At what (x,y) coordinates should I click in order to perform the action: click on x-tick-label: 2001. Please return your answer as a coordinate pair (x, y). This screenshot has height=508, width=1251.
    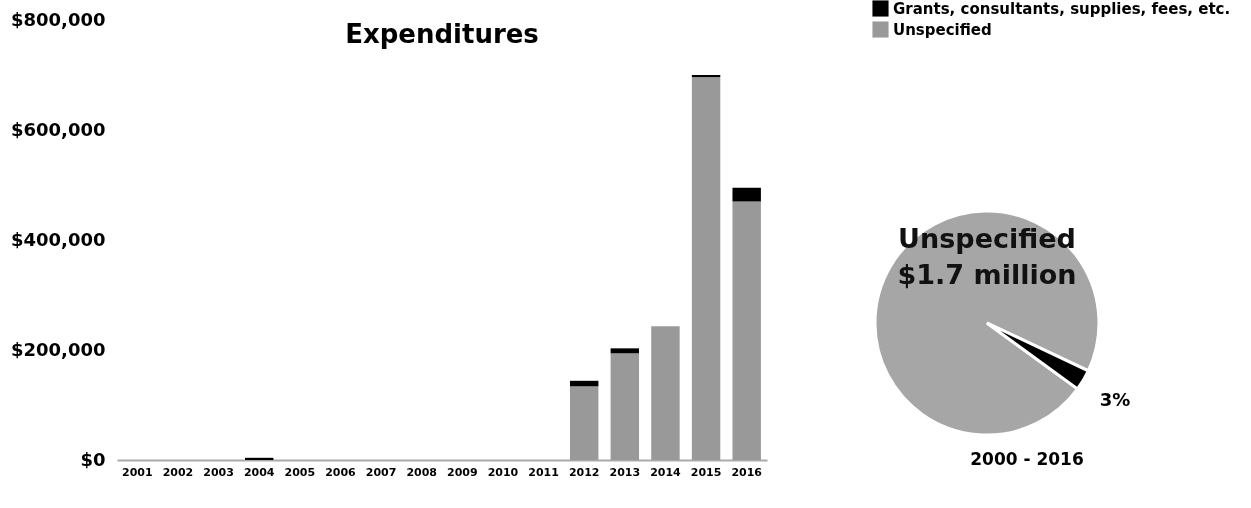
    Looking at the image, I should click on (137, 472).